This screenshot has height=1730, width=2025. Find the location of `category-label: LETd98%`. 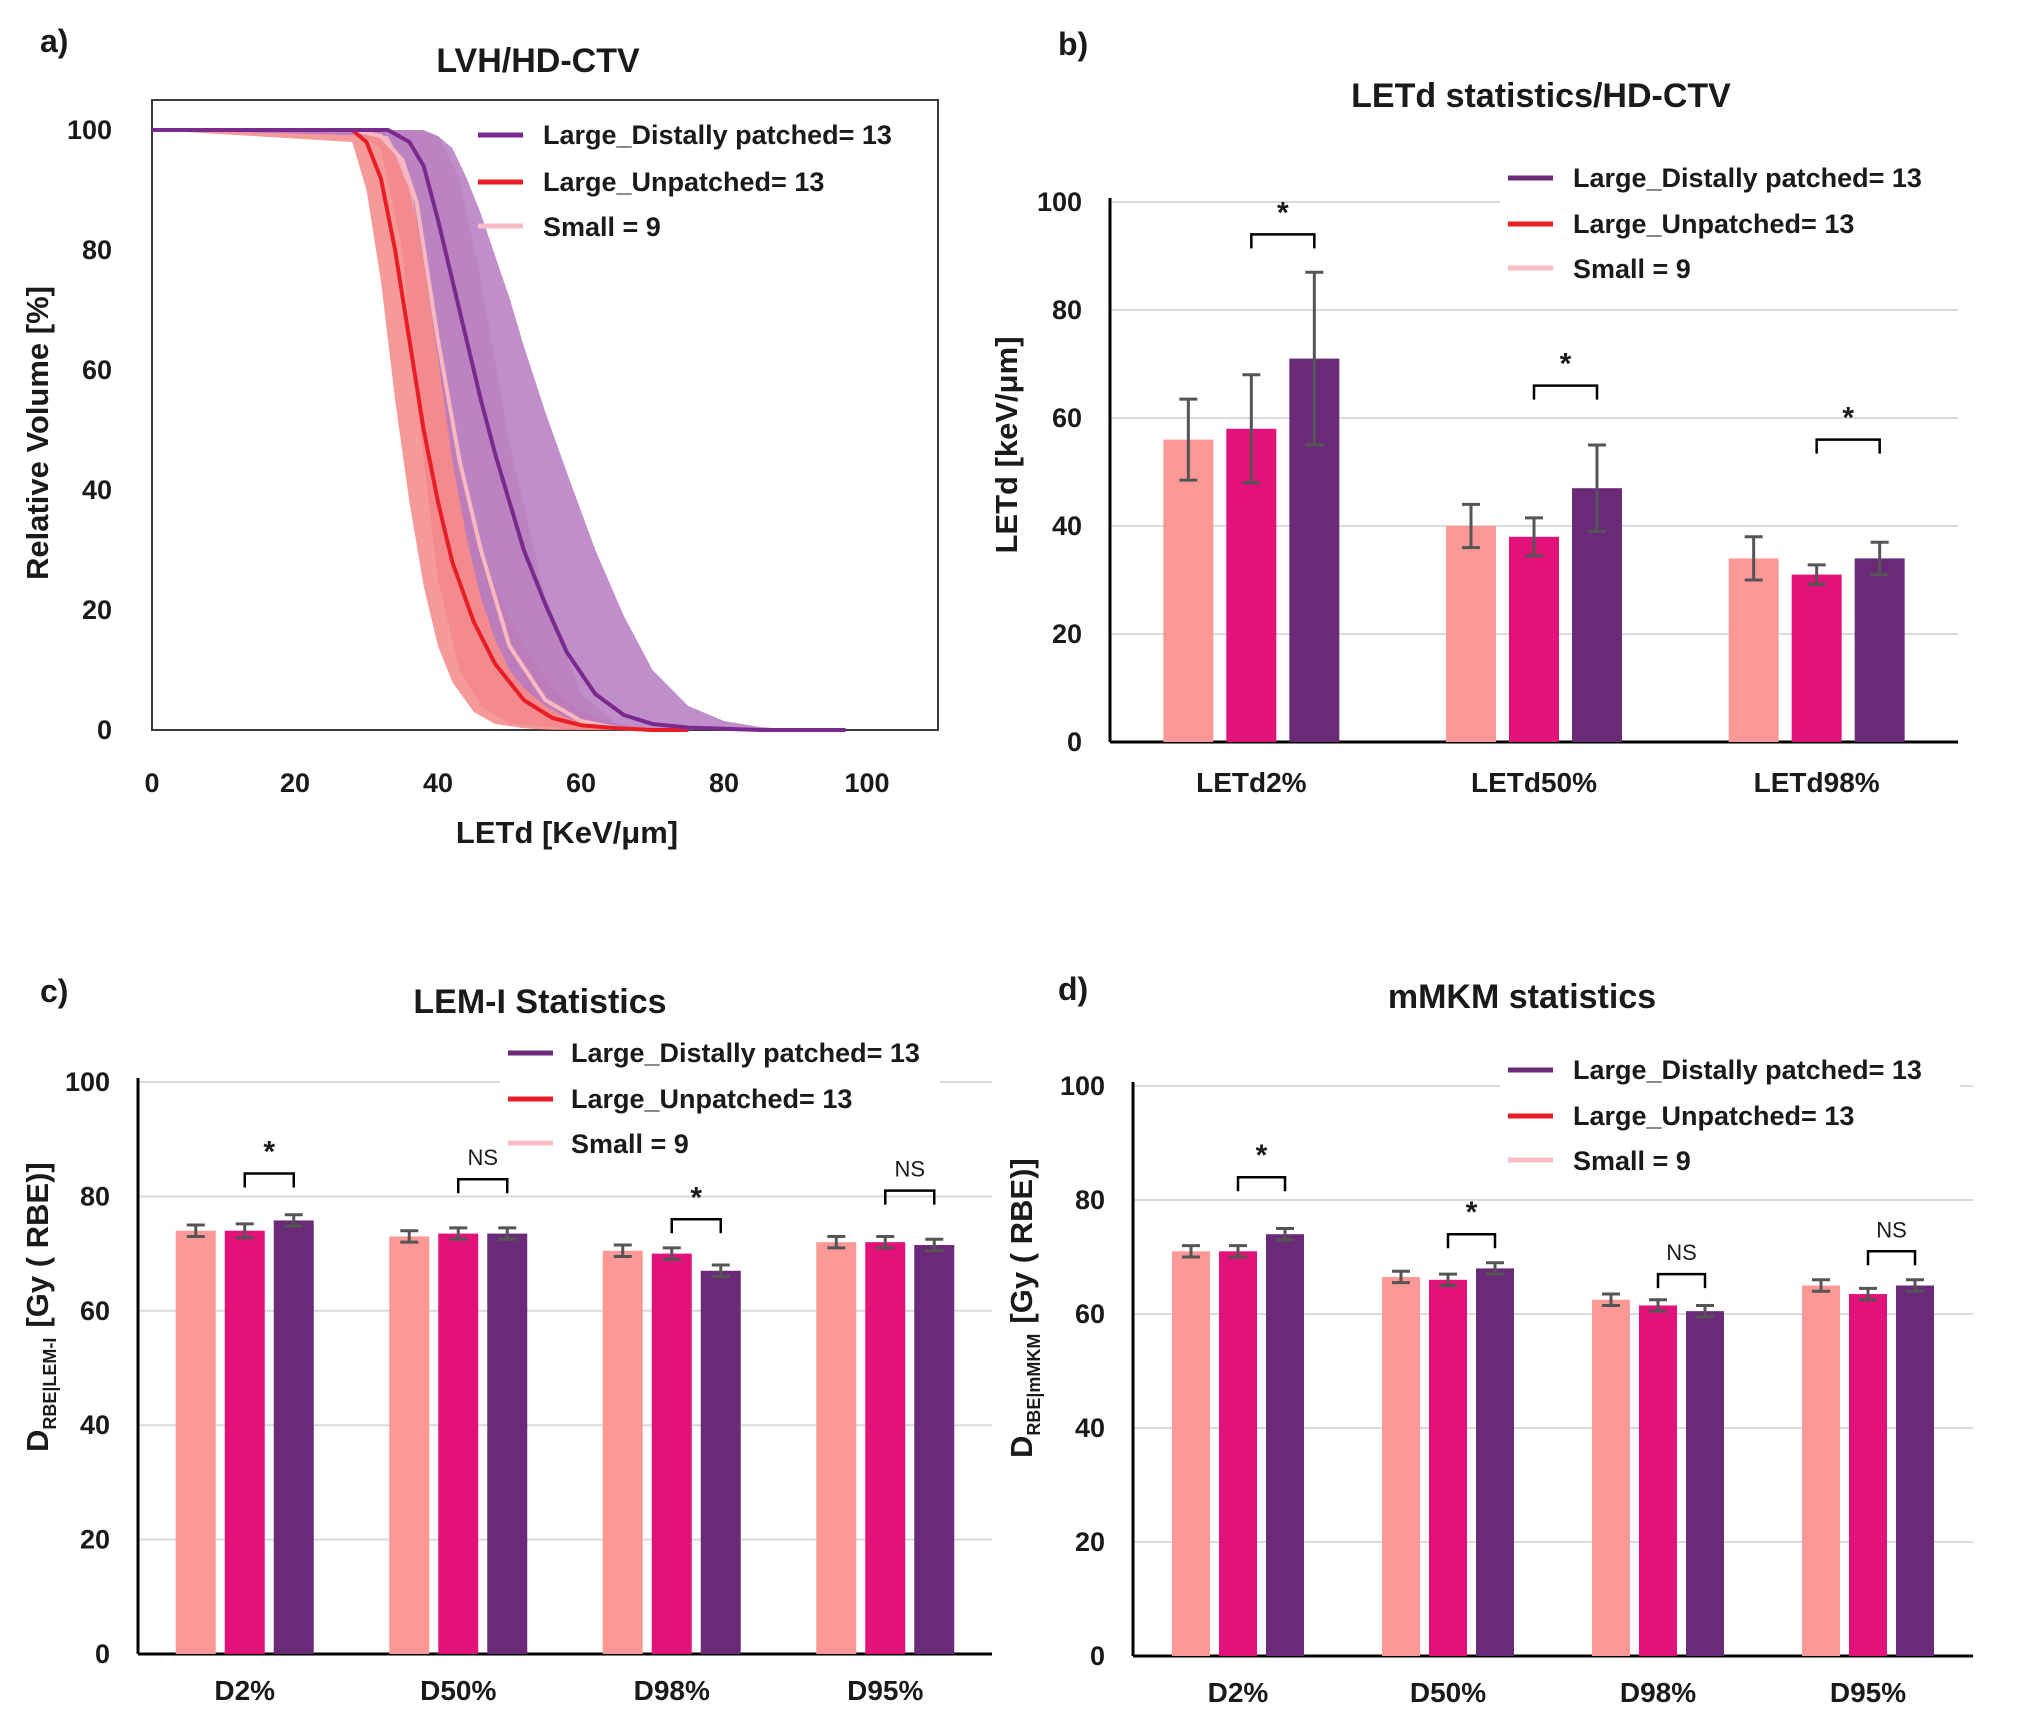

category-label: LETd98% is located at coordinates (1817, 782).